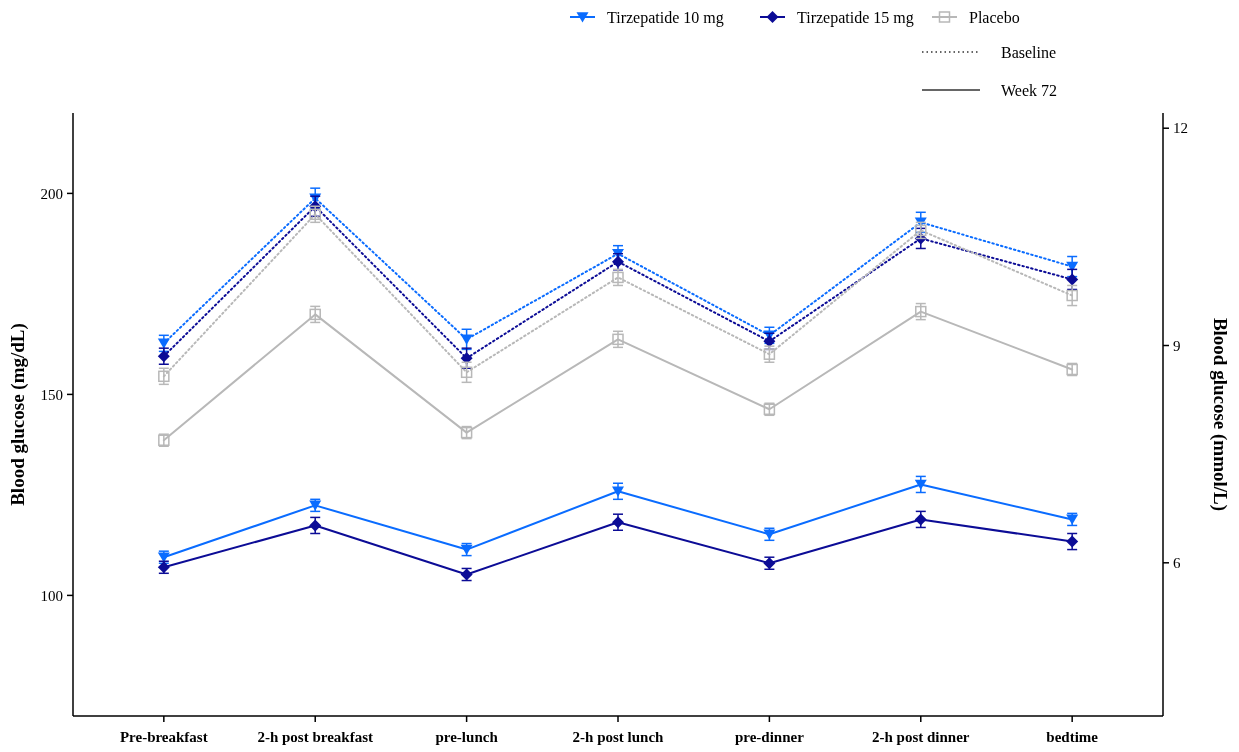 The image size is (1239, 752). What do you see at coordinates (1177, 563) in the screenshot?
I see `y2-tick-label: 6` at bounding box center [1177, 563].